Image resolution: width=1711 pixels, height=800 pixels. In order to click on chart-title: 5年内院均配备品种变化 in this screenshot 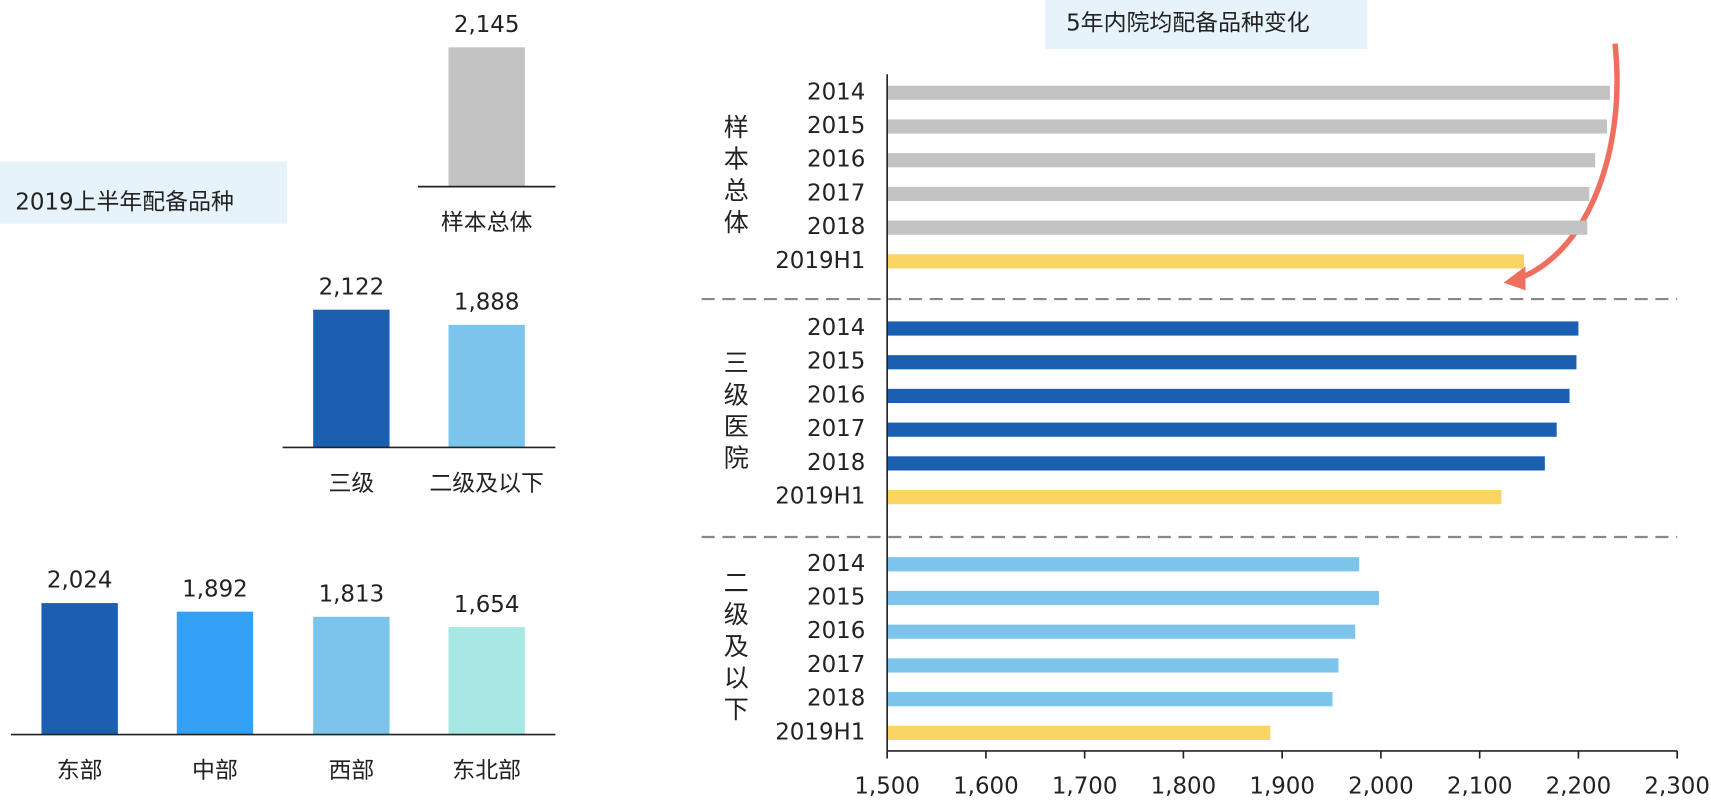, I will do `click(1188, 24)`.